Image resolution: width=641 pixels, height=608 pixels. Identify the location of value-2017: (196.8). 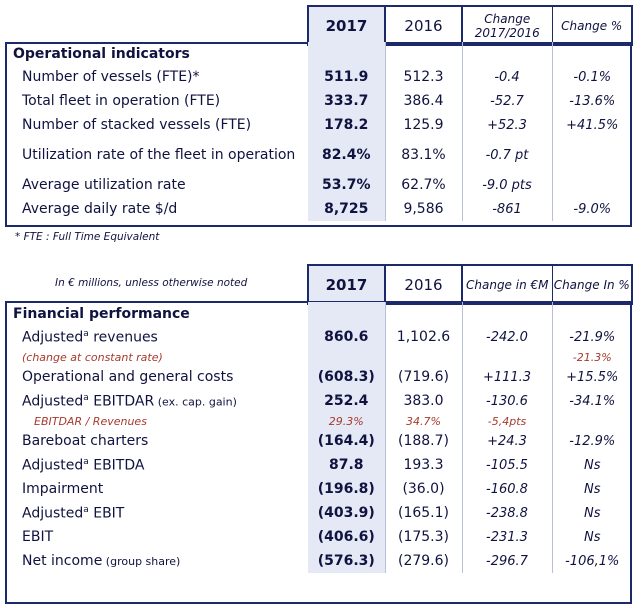
(346, 489).